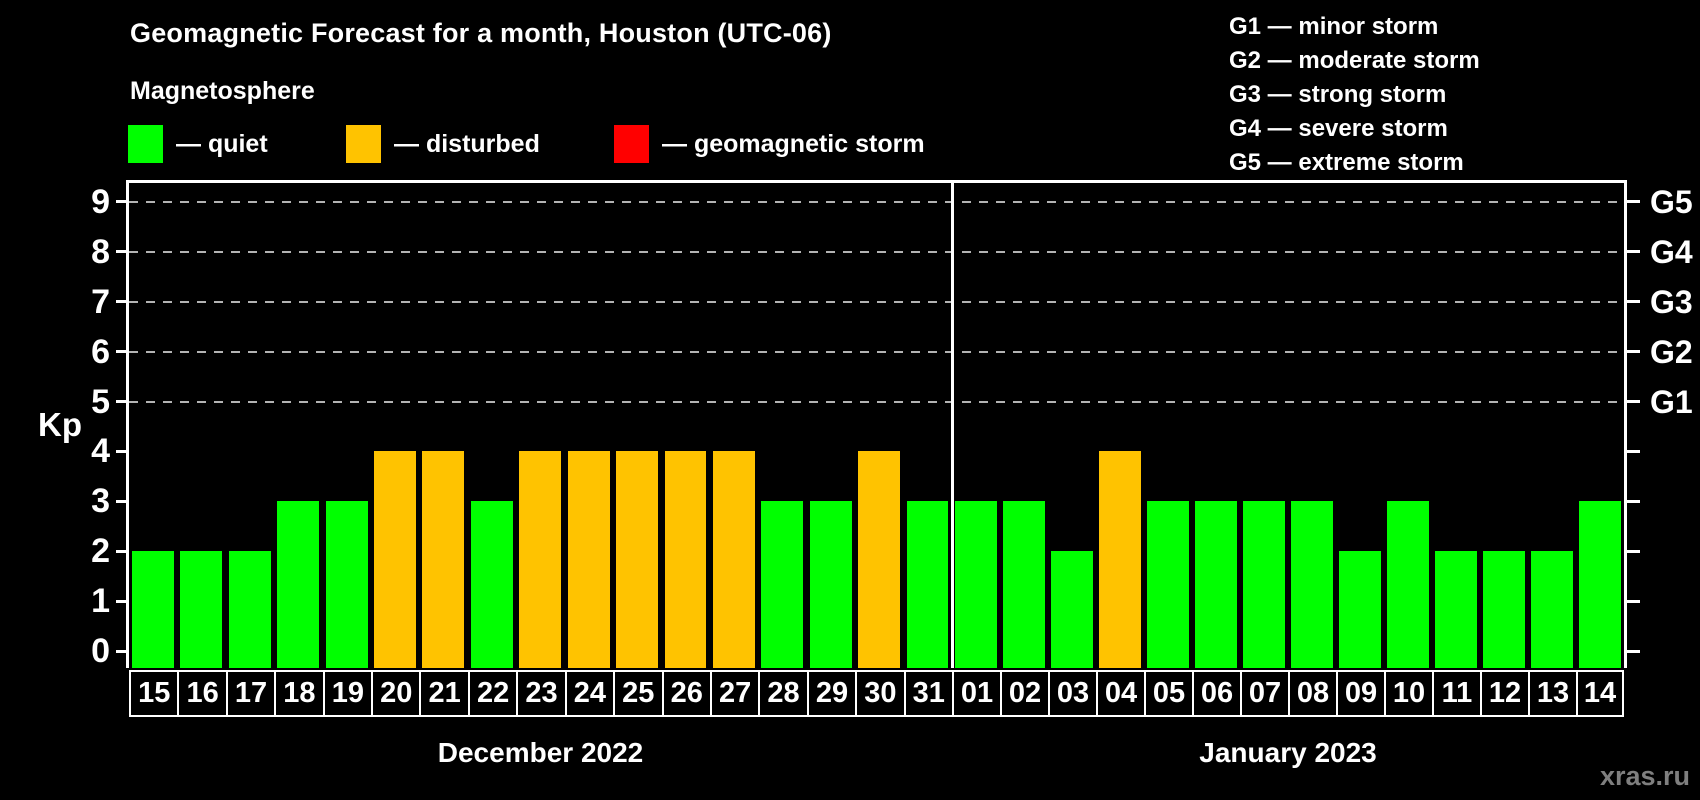 This screenshot has height=800, width=1700. Describe the element at coordinates (100, 301) in the screenshot. I see `y-axis-tick-label-7: 7` at that location.